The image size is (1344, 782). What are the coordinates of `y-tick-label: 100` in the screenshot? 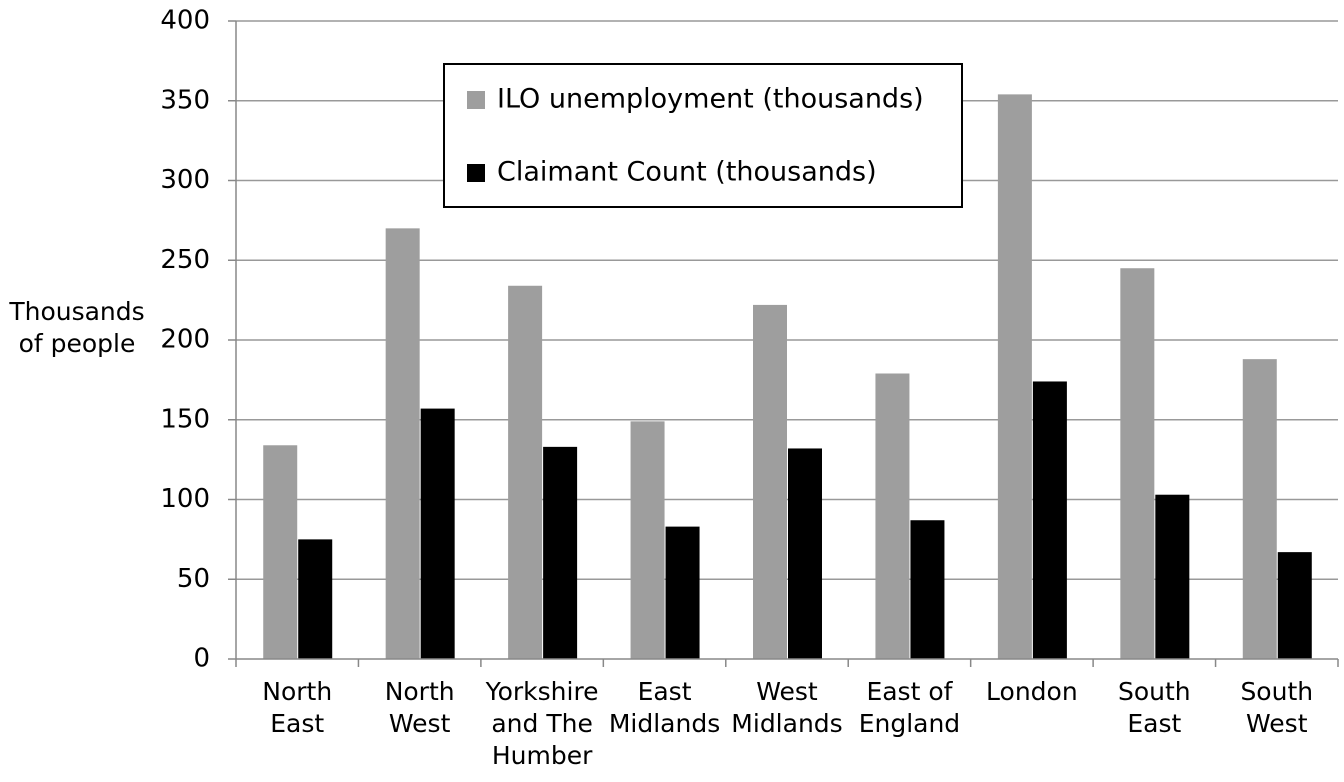 It's located at (185, 499).